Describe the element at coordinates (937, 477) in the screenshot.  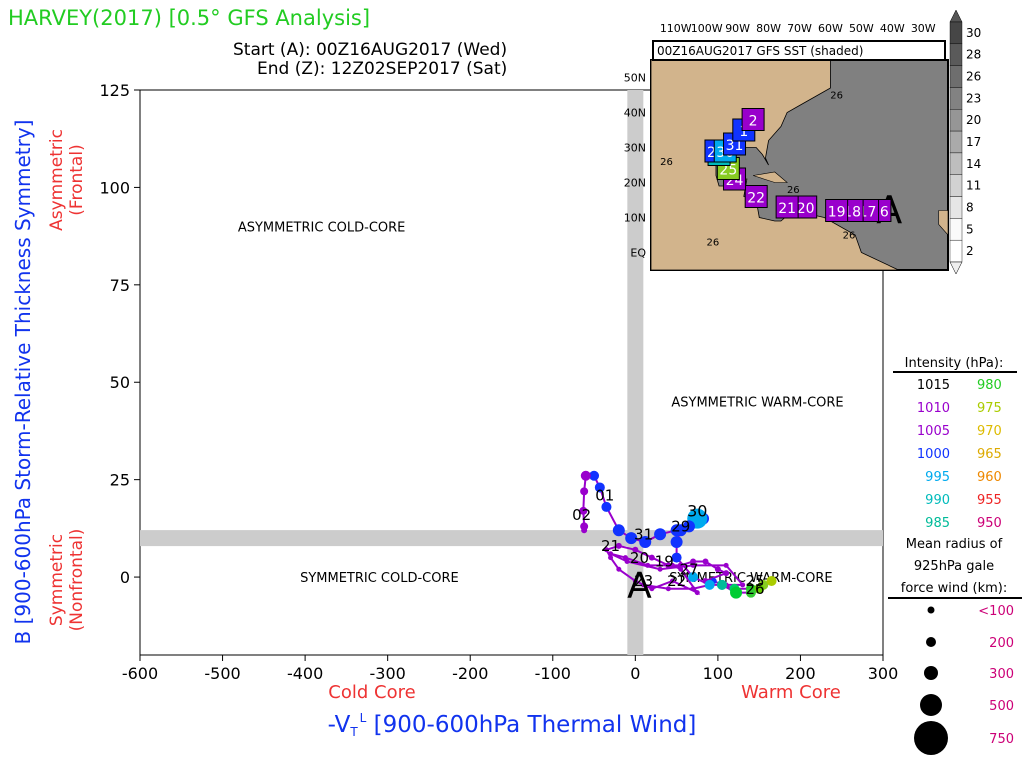
I see `intensity-value: 995` at that location.